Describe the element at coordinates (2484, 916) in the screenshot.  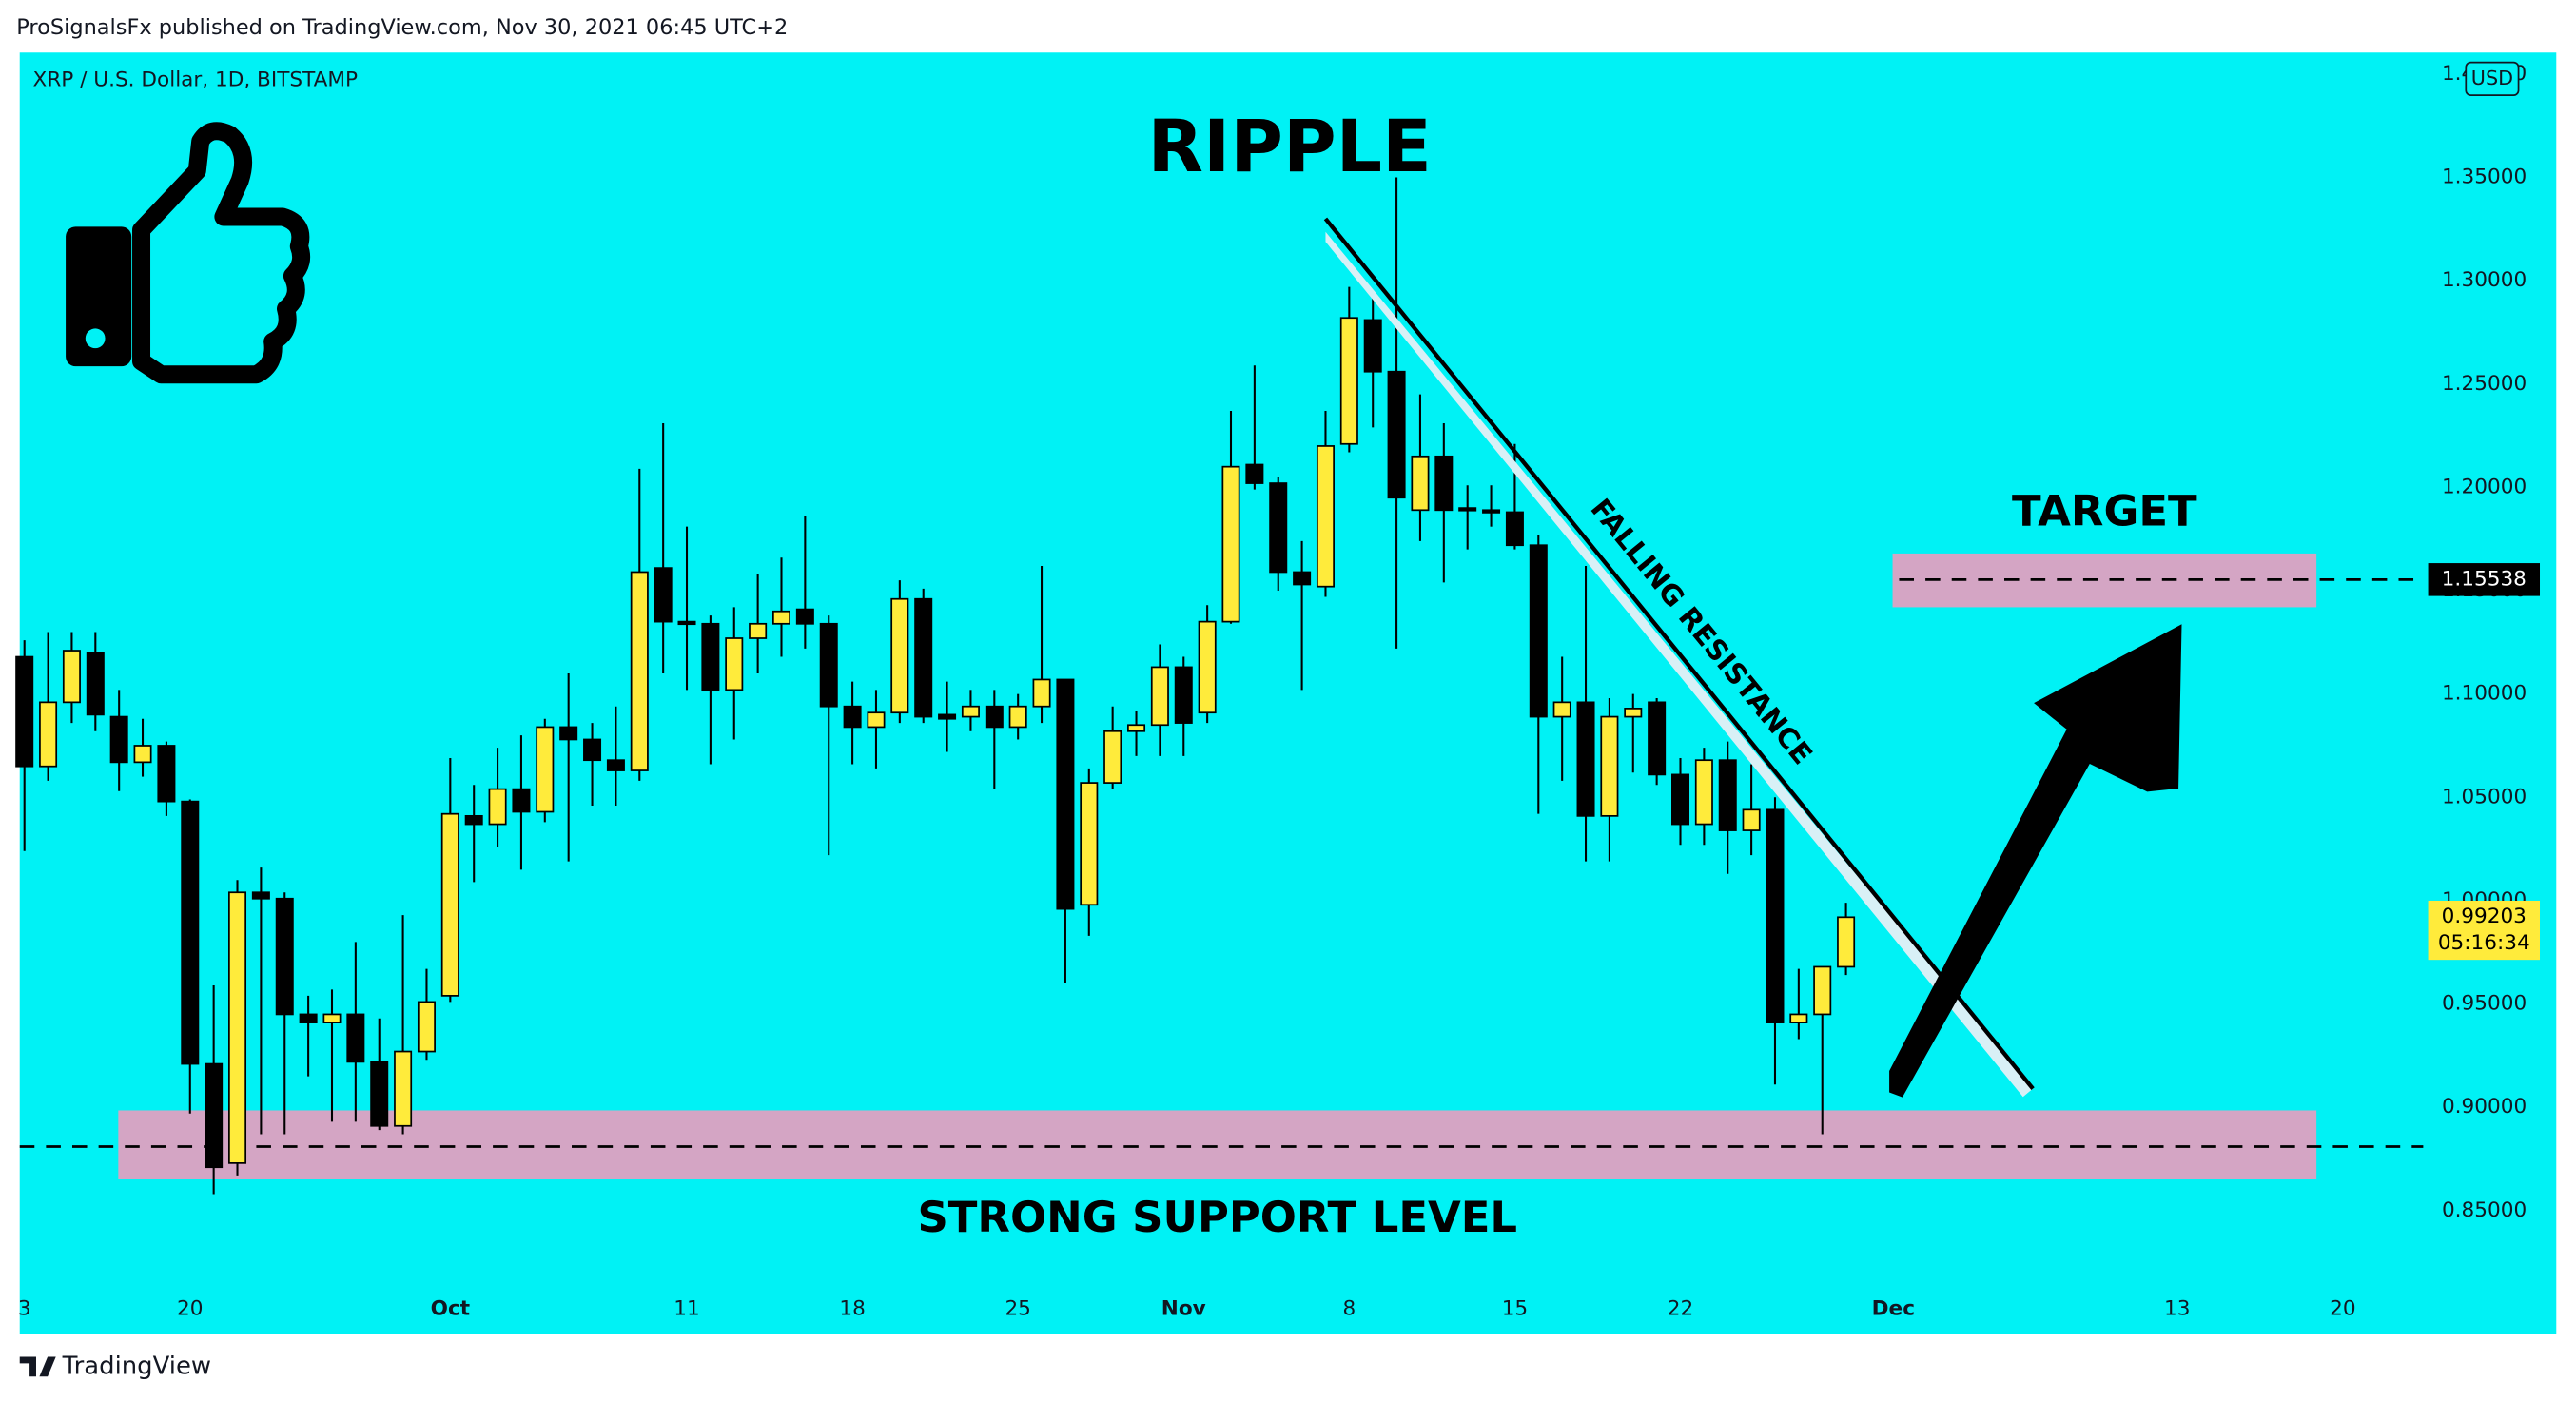
I see `last-price-label: 0.99203` at that location.